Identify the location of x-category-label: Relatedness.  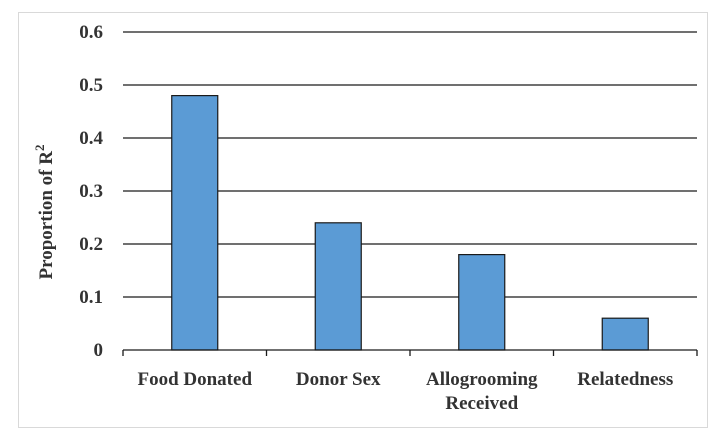
(625, 379).